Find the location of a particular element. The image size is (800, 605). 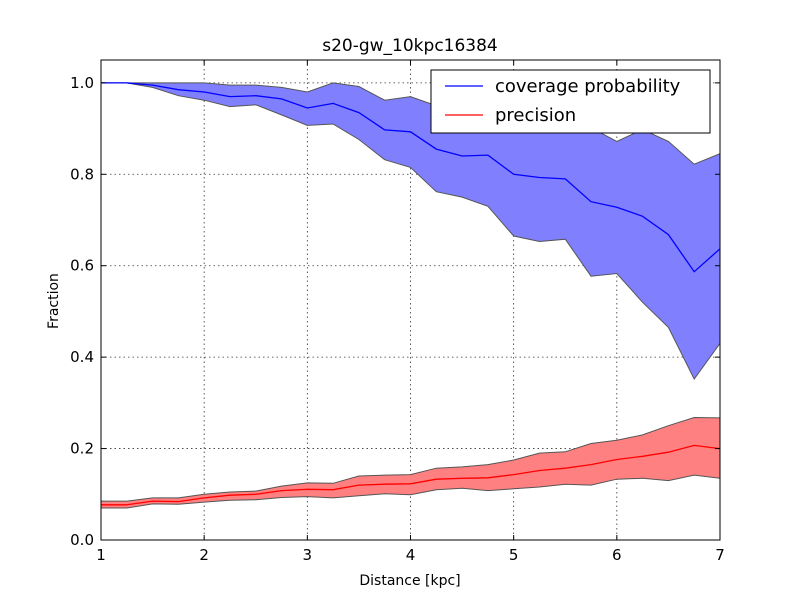

x-tick-label: 2 is located at coordinates (204, 555).